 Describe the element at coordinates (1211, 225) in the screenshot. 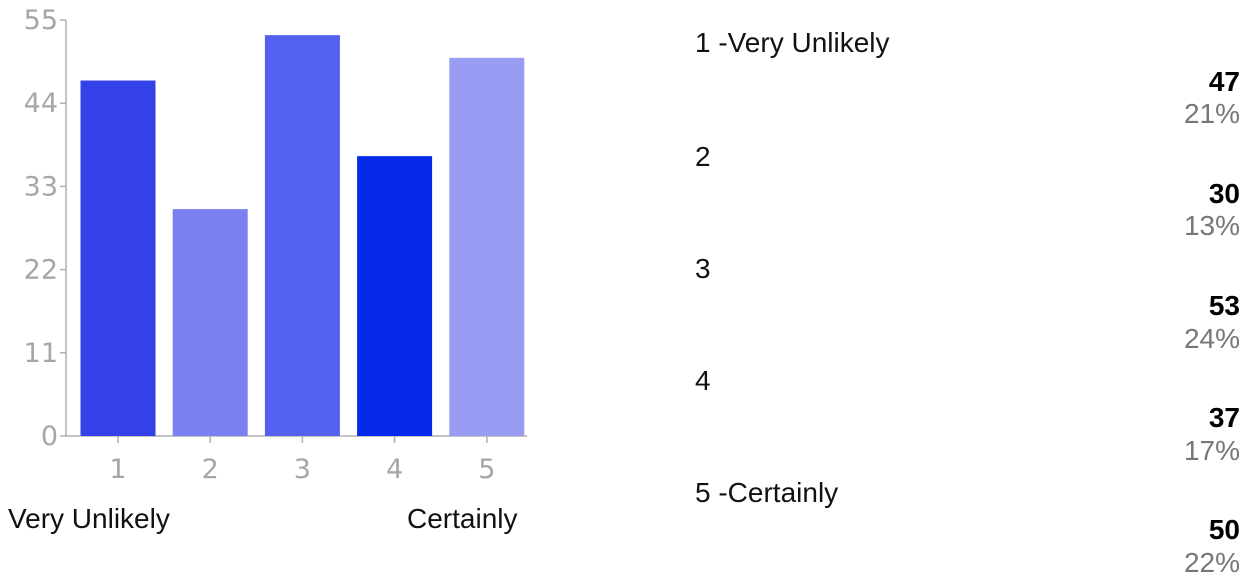

I see `option-percent: 13%` at that location.